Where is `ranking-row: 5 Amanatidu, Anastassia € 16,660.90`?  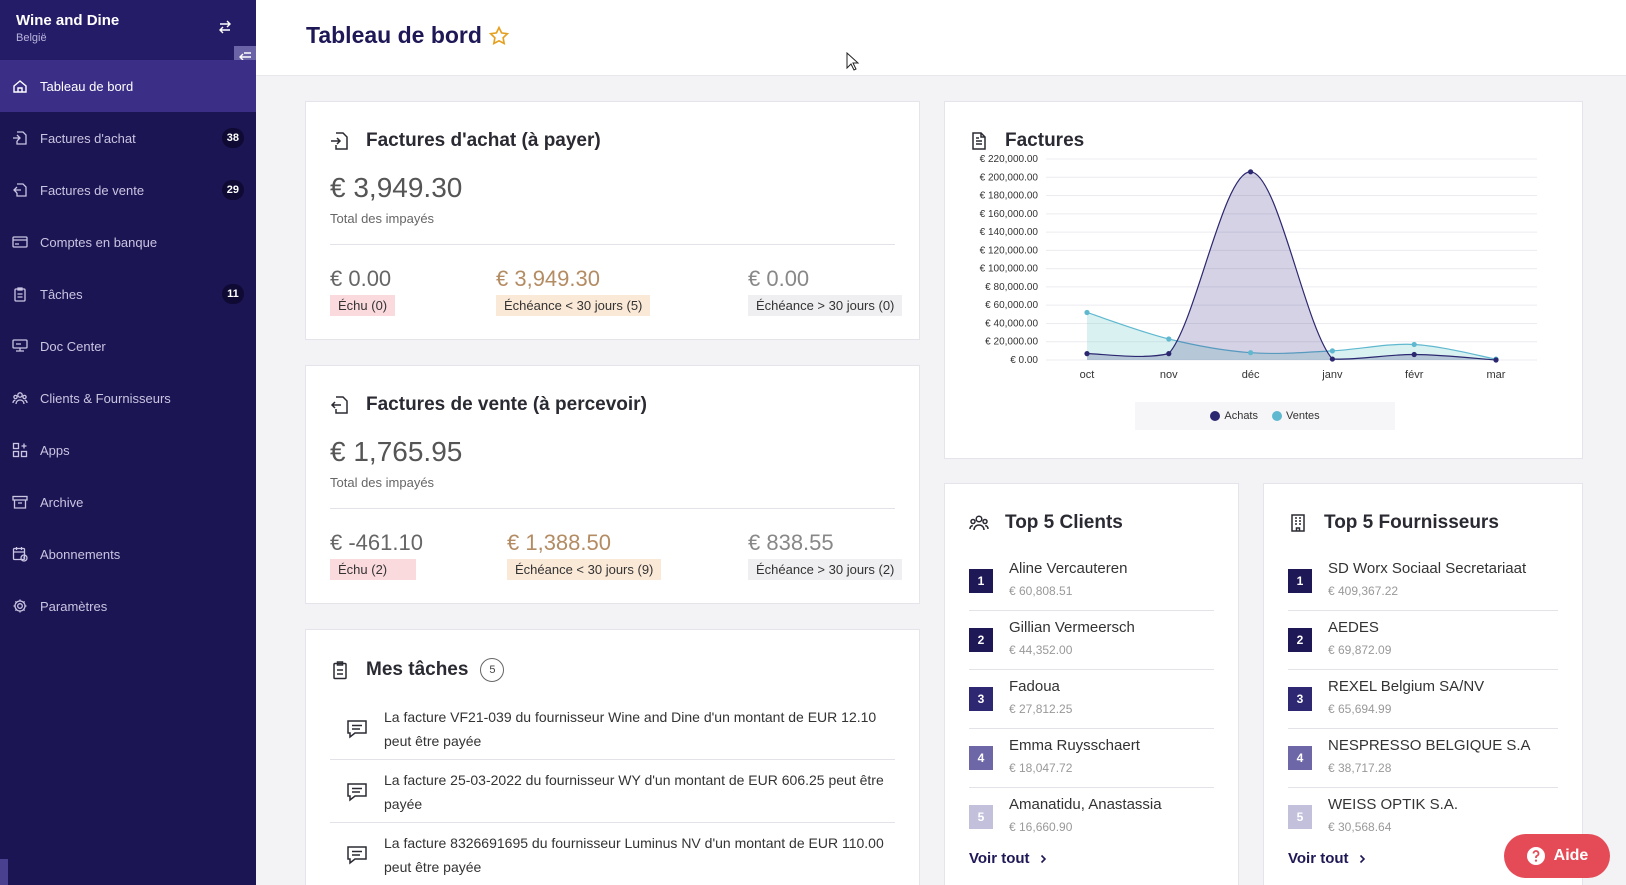 ranking-row: 5 Amanatidu, Anastassia € 16,660.90 is located at coordinates (1091, 817).